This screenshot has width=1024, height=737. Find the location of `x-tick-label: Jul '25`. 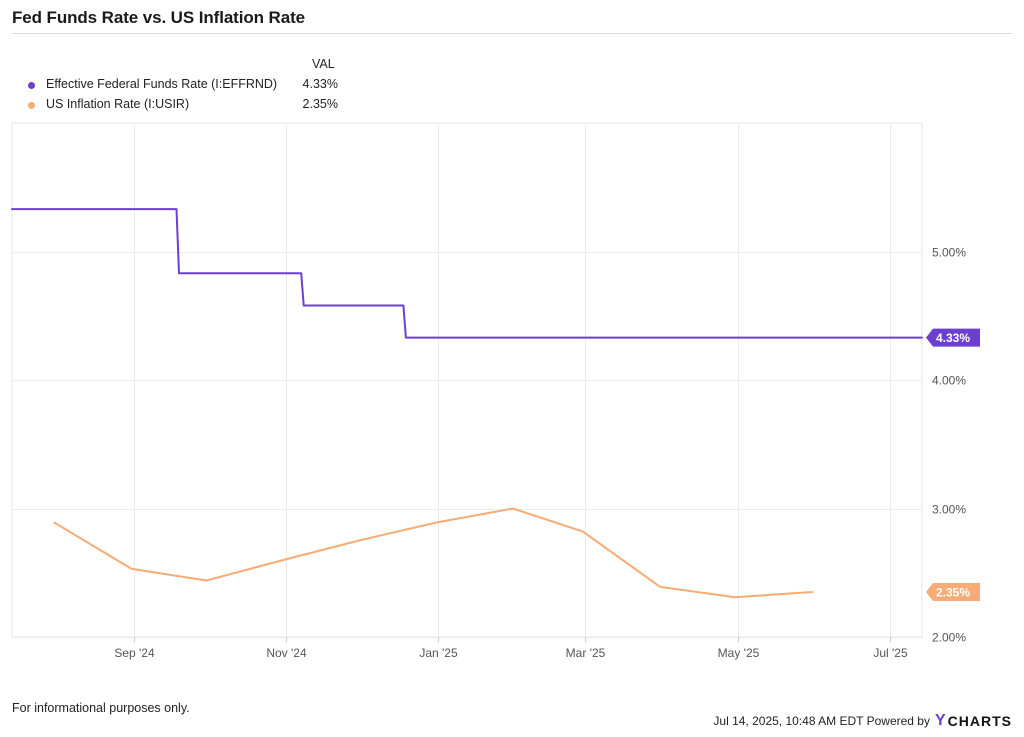

x-tick-label: Jul '25 is located at coordinates (890, 653).